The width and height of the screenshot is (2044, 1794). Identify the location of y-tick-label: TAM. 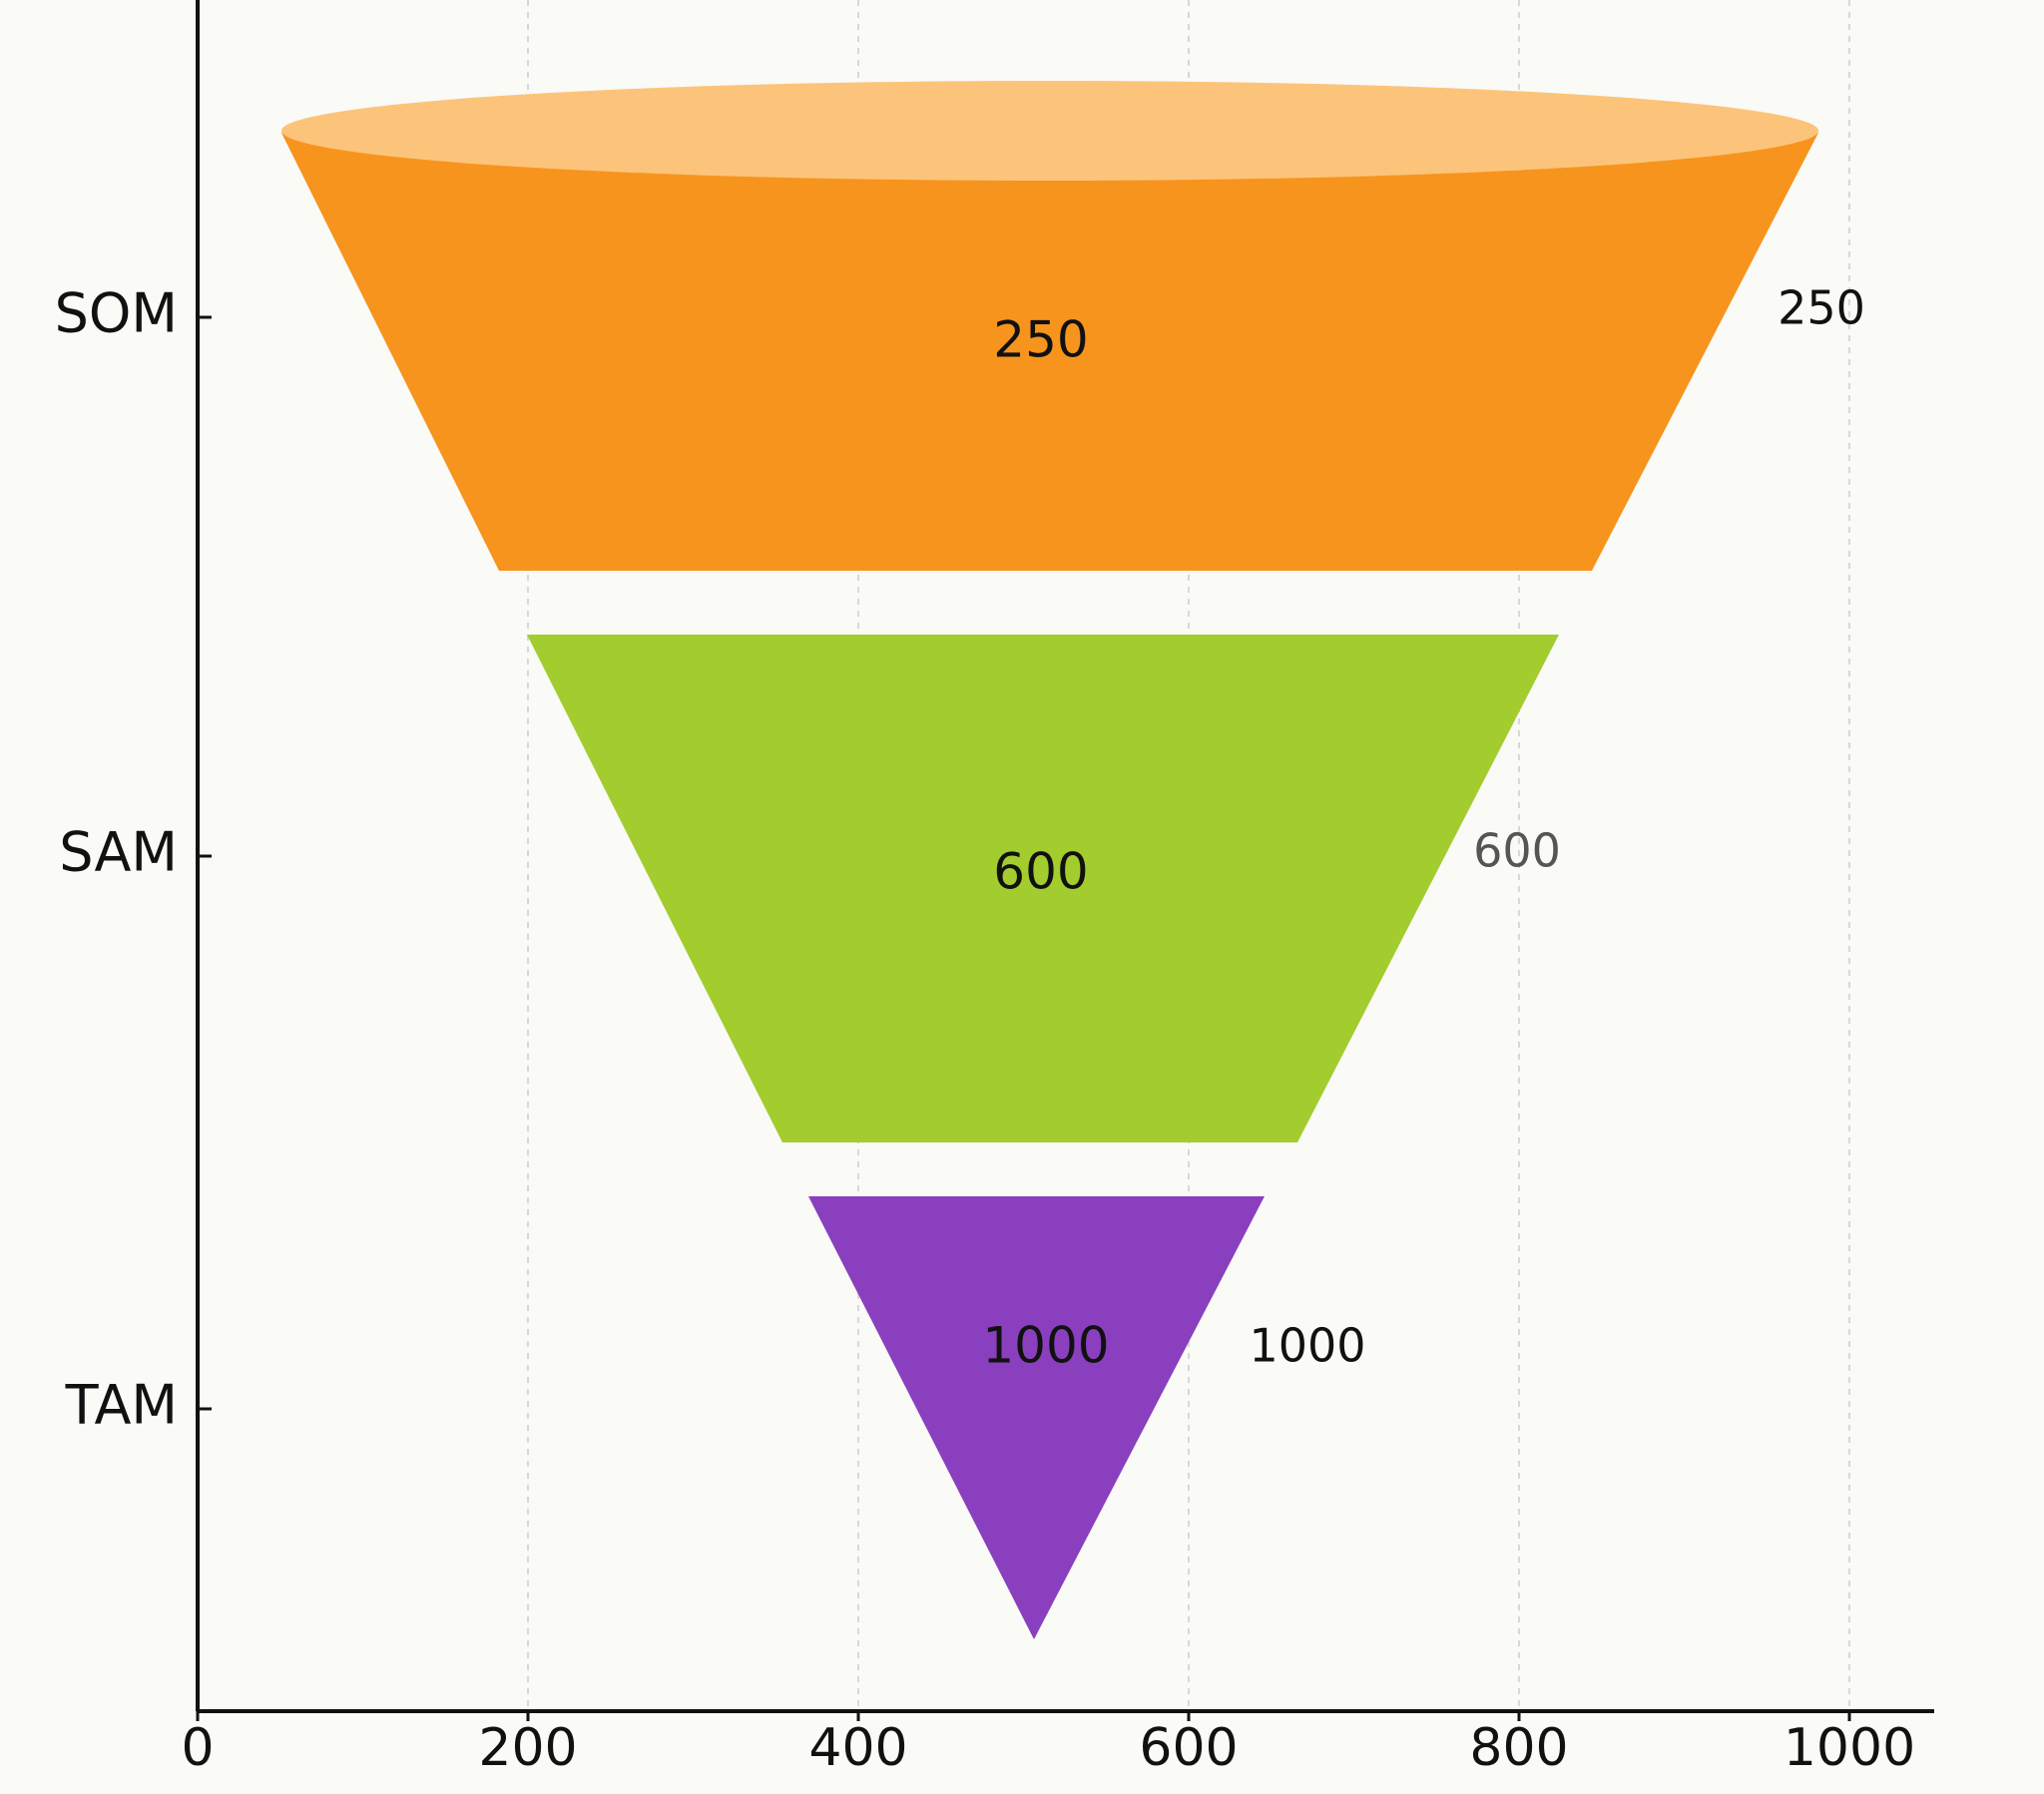
(121, 1405).